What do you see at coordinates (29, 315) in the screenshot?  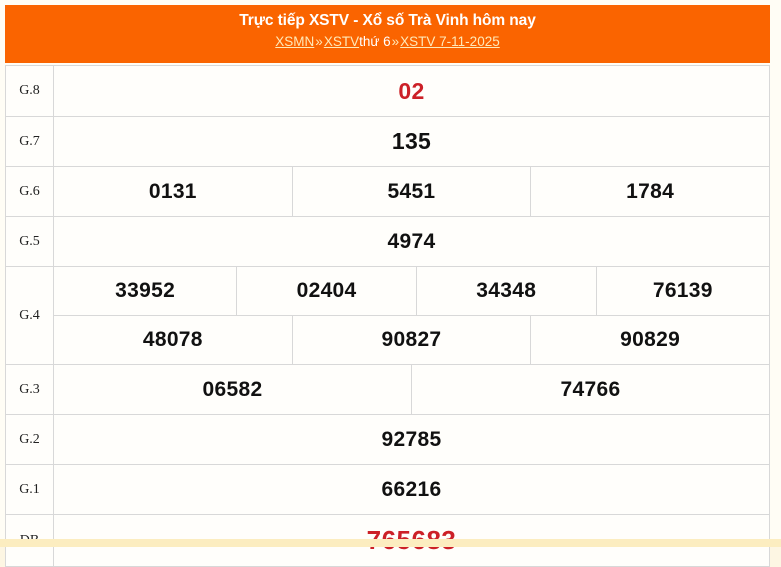 I see `prize-label-g4: G.4` at bounding box center [29, 315].